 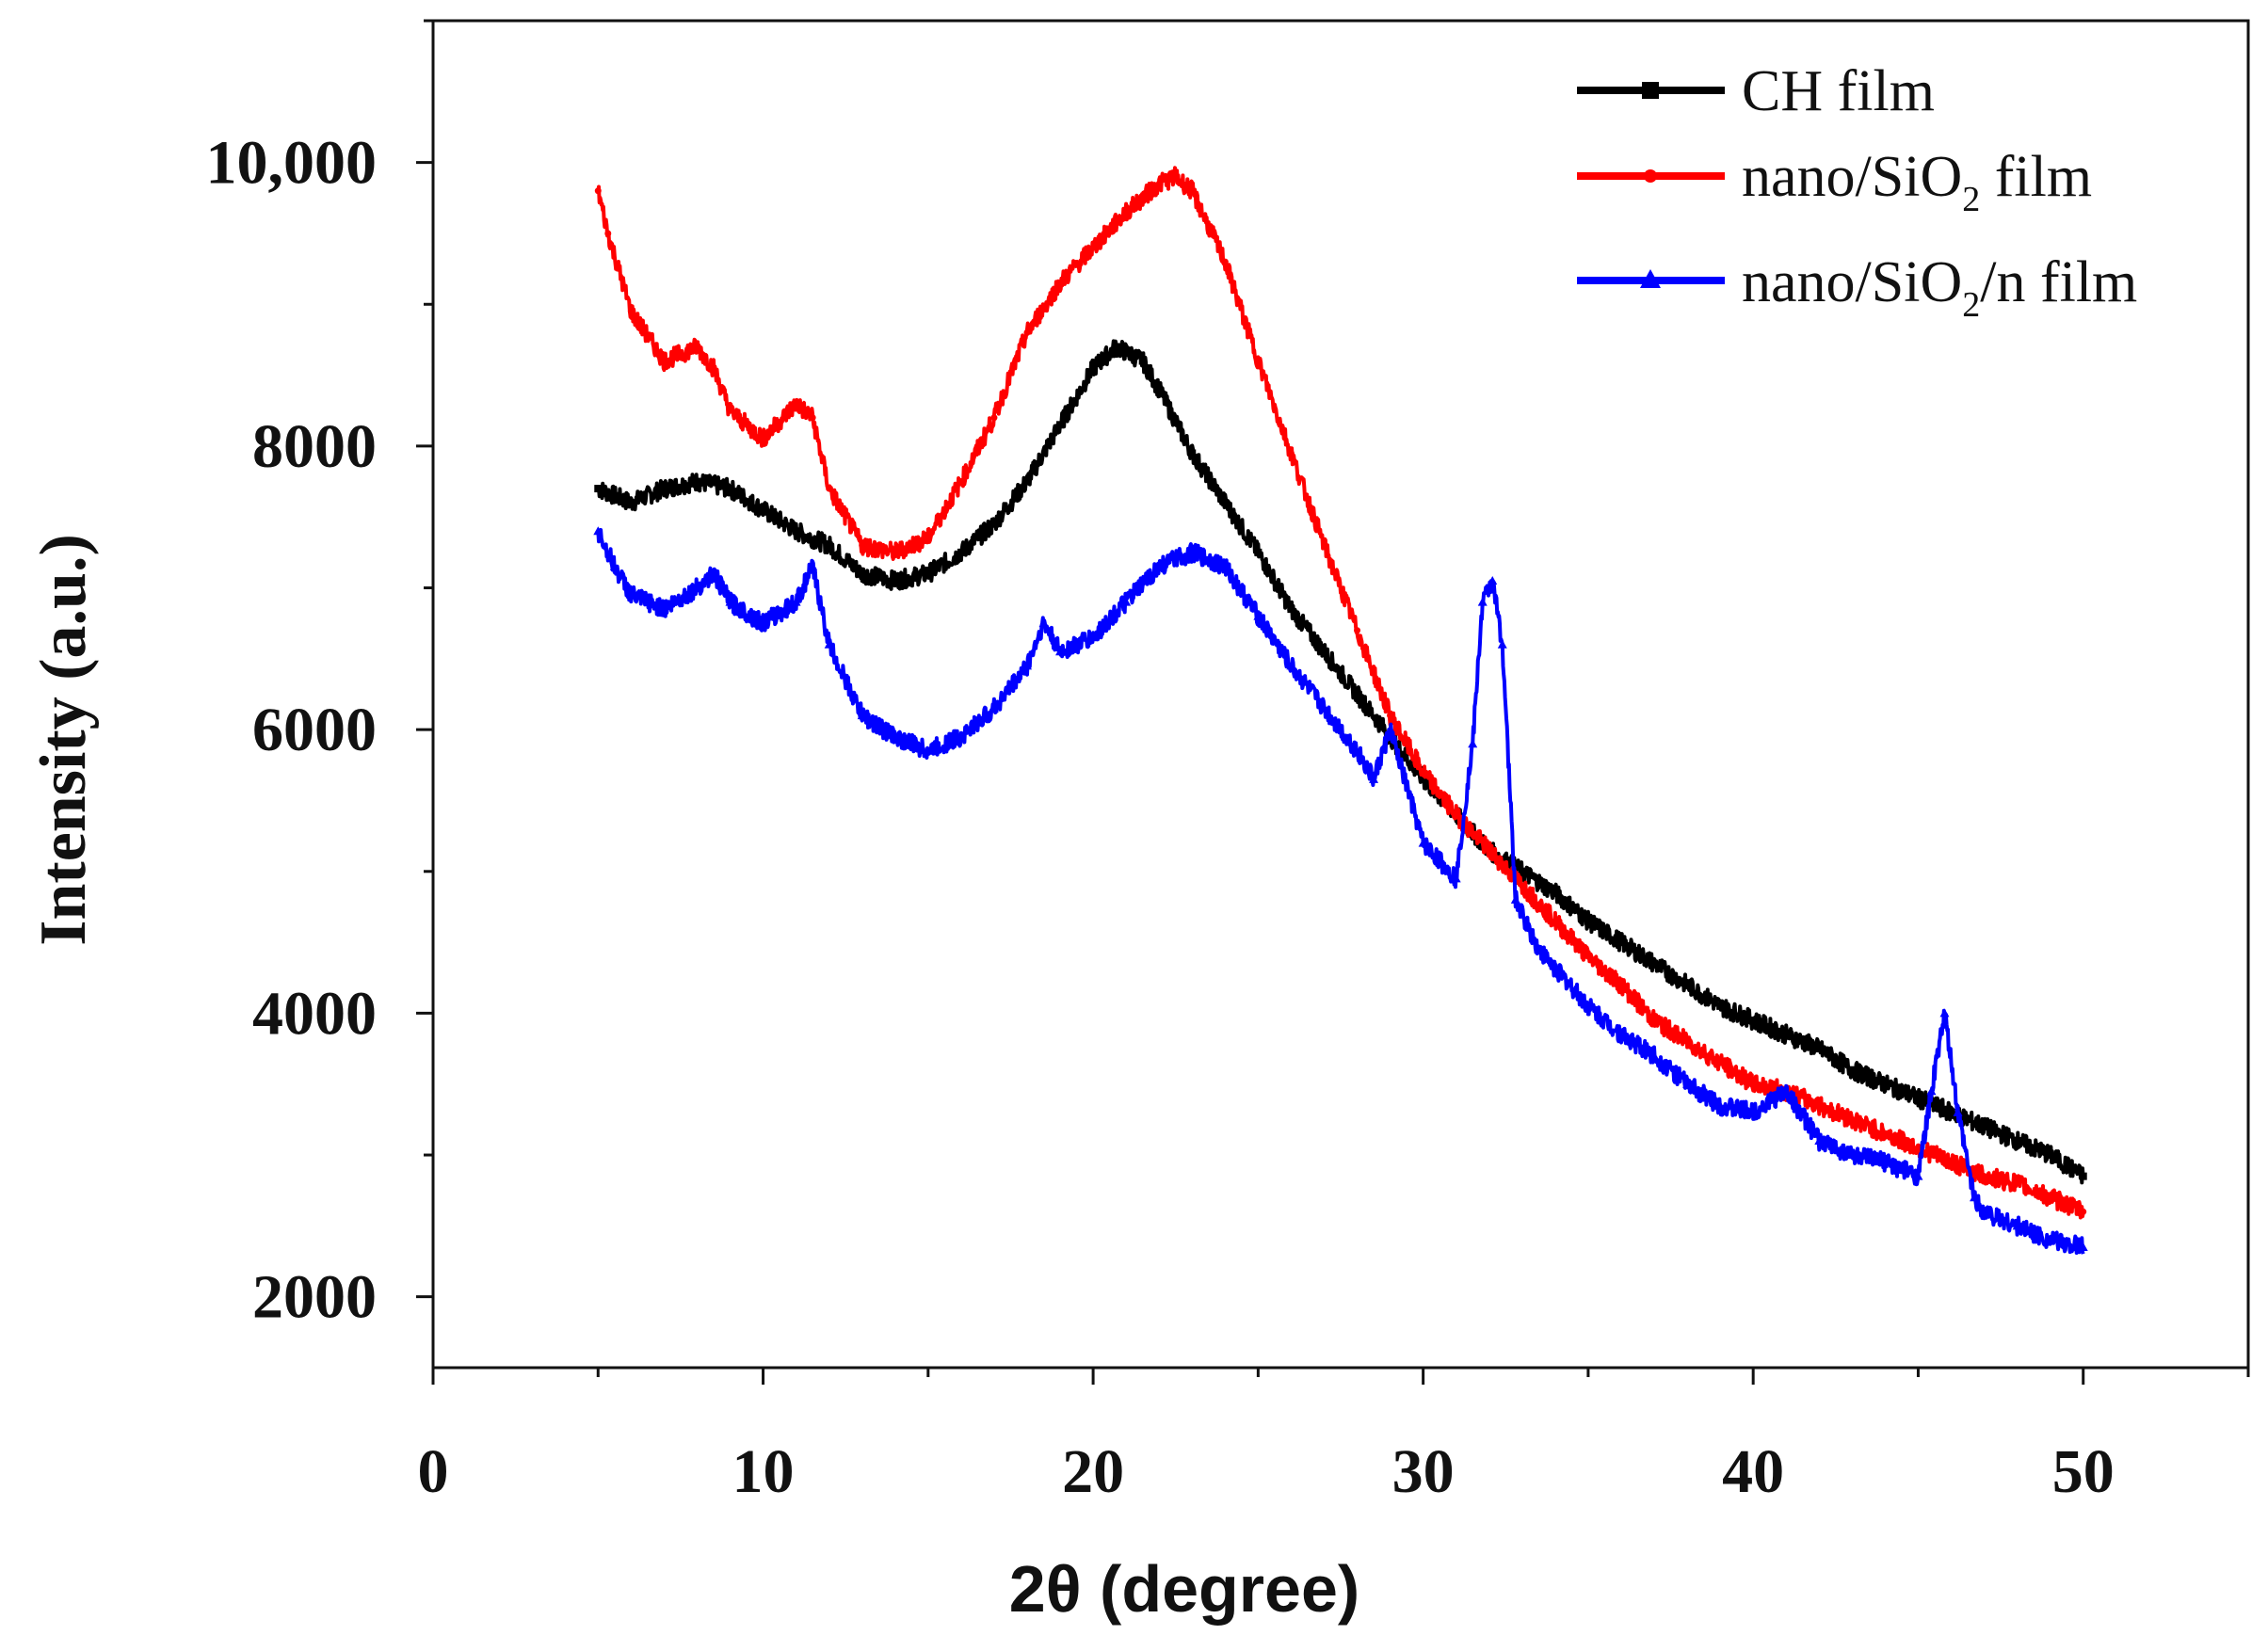 What do you see at coordinates (433, 1471) in the screenshot?
I see `x-tick-label: 0` at bounding box center [433, 1471].